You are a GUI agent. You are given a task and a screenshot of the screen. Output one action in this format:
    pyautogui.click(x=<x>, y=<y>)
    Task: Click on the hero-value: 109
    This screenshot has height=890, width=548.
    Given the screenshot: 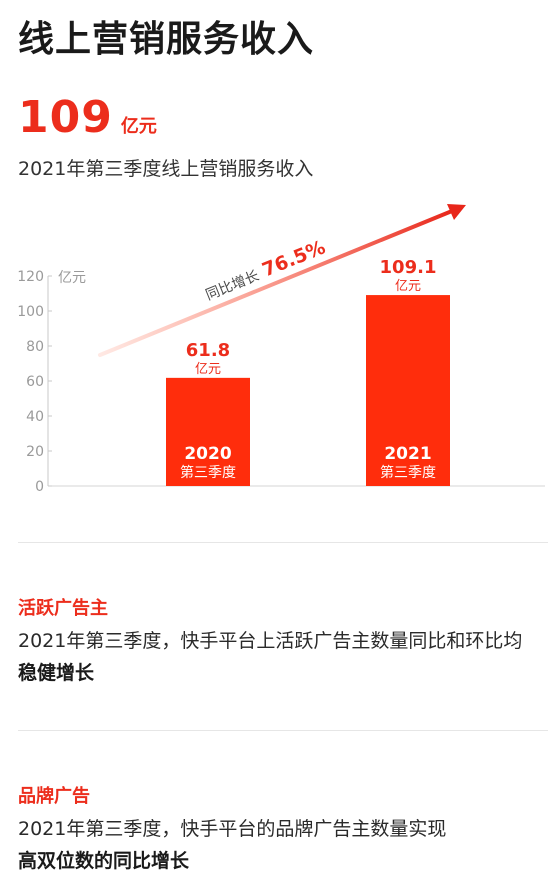 What is the action you would take?
    pyautogui.click(x=65, y=117)
    